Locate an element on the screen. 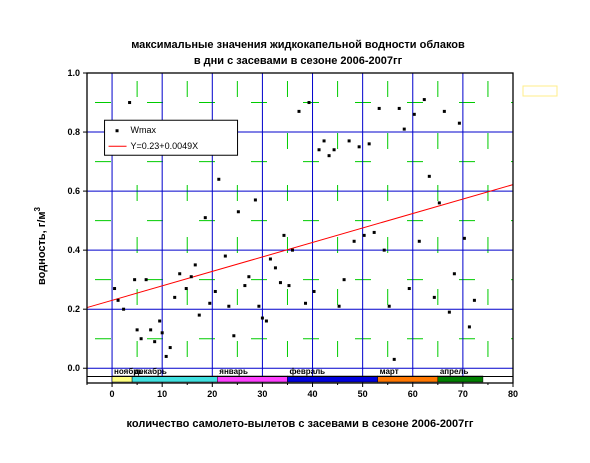  month-label: март is located at coordinates (389, 371).